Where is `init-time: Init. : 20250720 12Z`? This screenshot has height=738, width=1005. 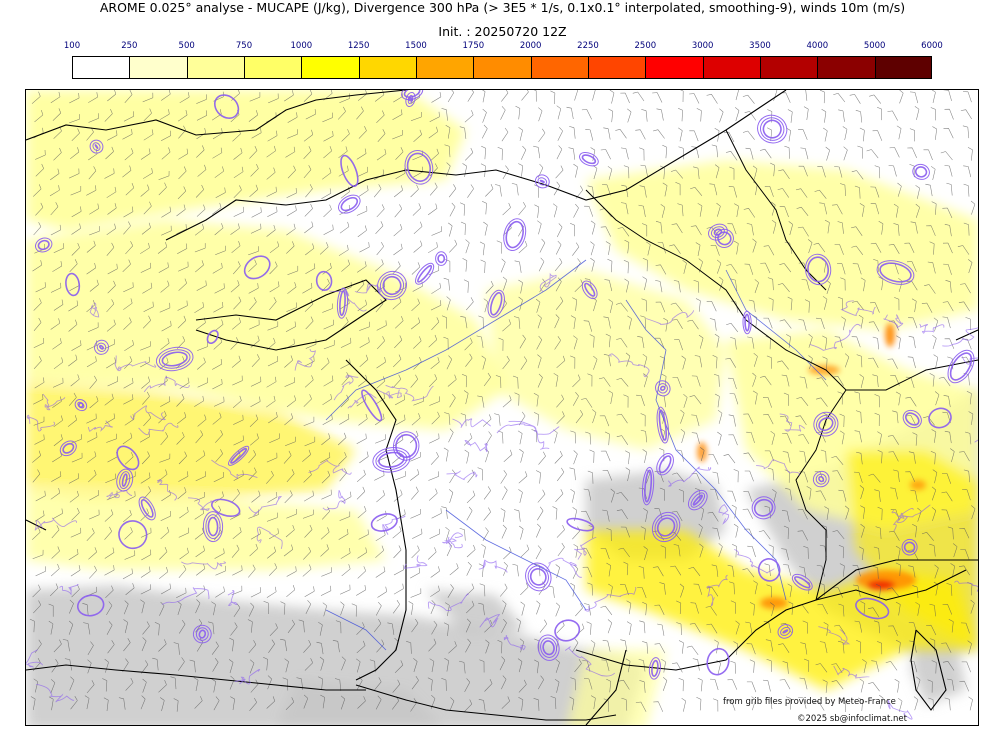 init-time: Init. : 20250720 12Z is located at coordinates (502, 31).